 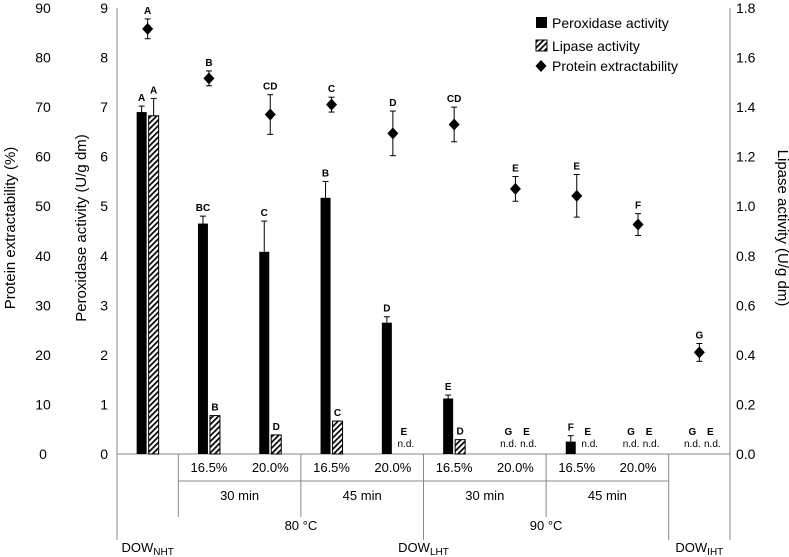 What do you see at coordinates (386, 309) in the screenshot?
I see `peroxidase-letter: D` at bounding box center [386, 309].